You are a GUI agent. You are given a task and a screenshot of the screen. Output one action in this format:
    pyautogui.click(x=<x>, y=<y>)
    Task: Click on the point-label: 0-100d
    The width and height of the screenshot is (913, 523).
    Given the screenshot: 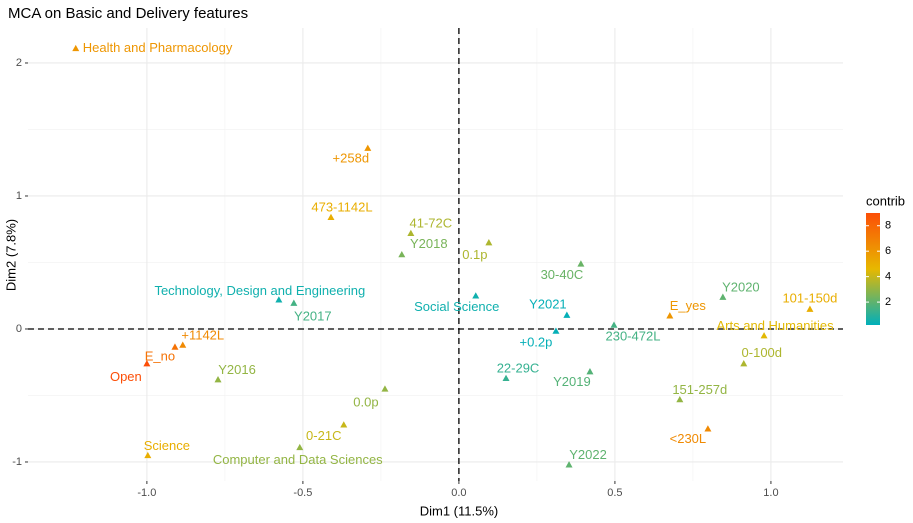 What is the action you would take?
    pyautogui.click(x=762, y=352)
    